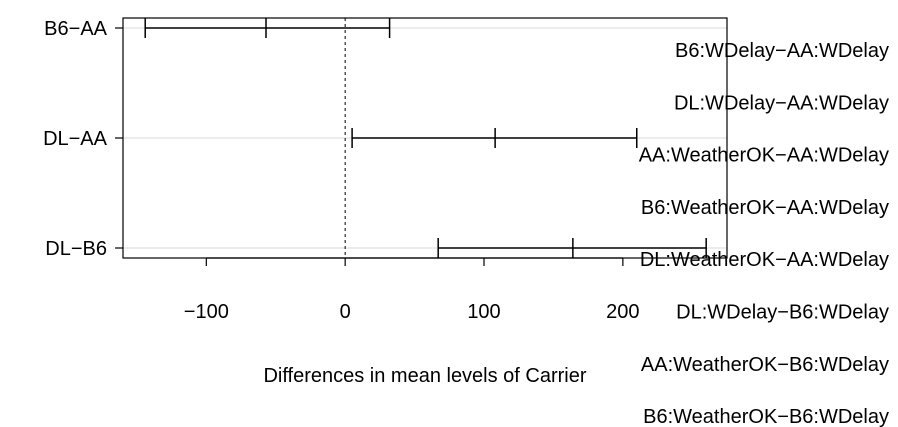 This screenshot has width=898, height=427. Describe the element at coordinates (781, 103) in the screenshot. I see `overlay-label-1: DL:WDelay−AA:WDelay` at that location.